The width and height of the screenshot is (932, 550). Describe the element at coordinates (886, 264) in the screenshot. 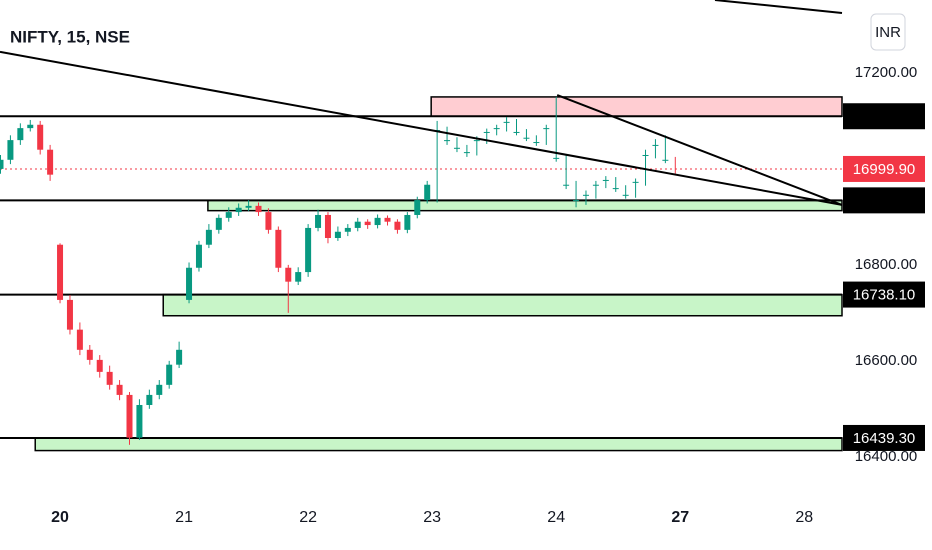

I see `y-tick-label: 16800.00` at that location.